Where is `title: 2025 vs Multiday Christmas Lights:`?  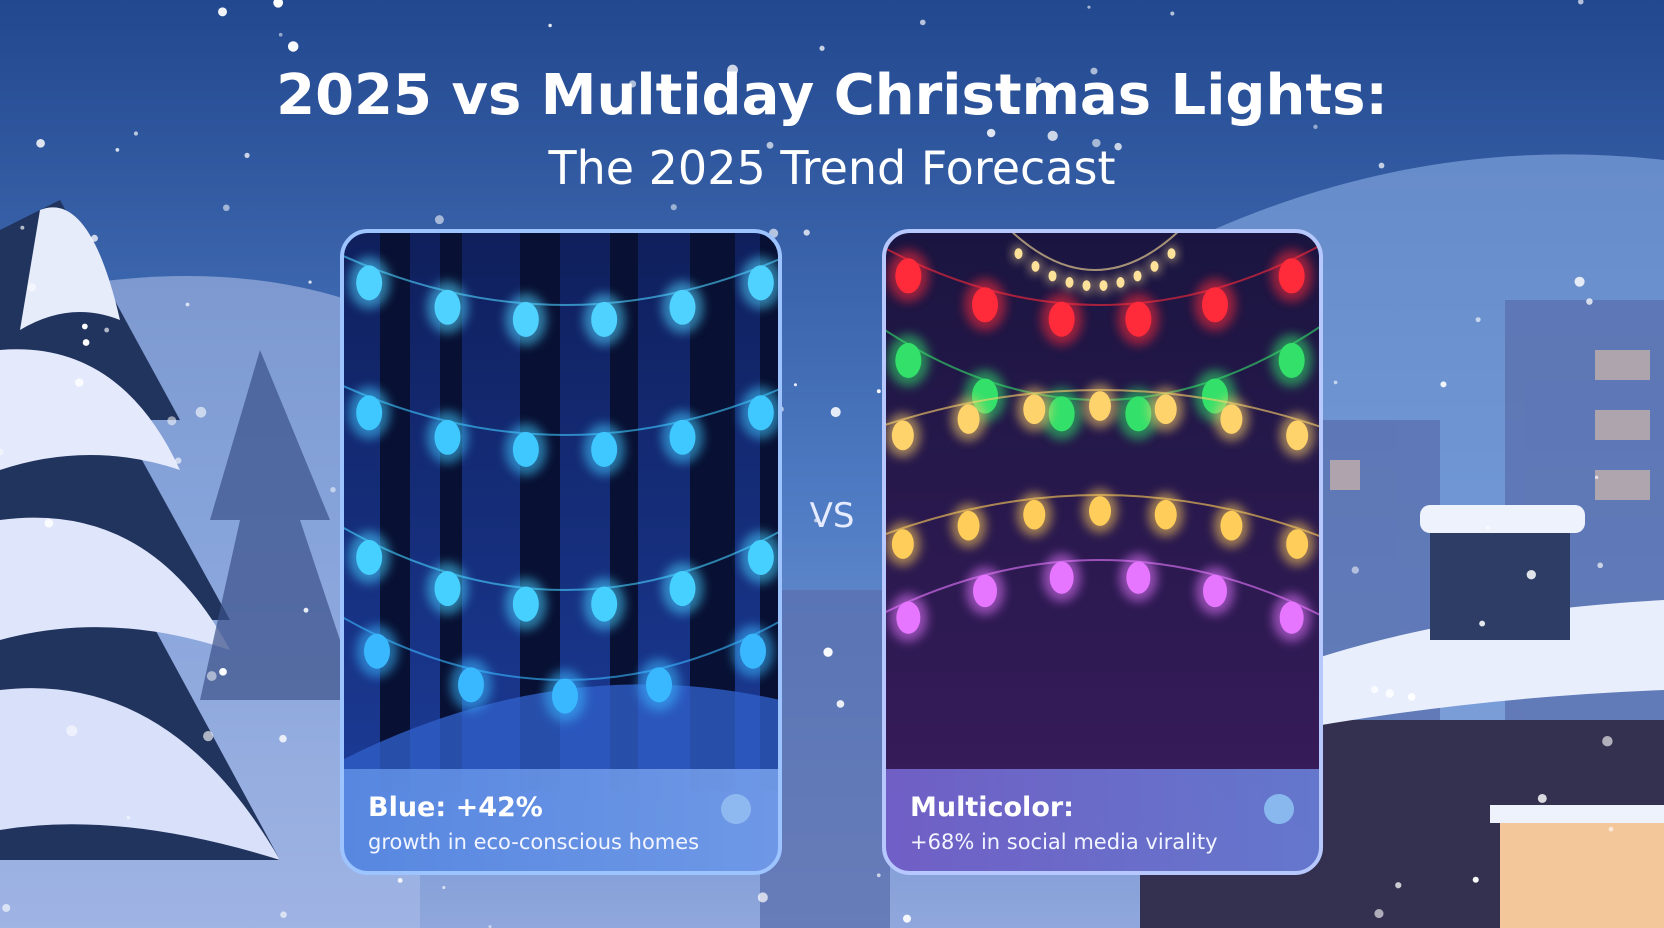
title: 2025 vs Multiday Christmas Lights: is located at coordinates (832, 95).